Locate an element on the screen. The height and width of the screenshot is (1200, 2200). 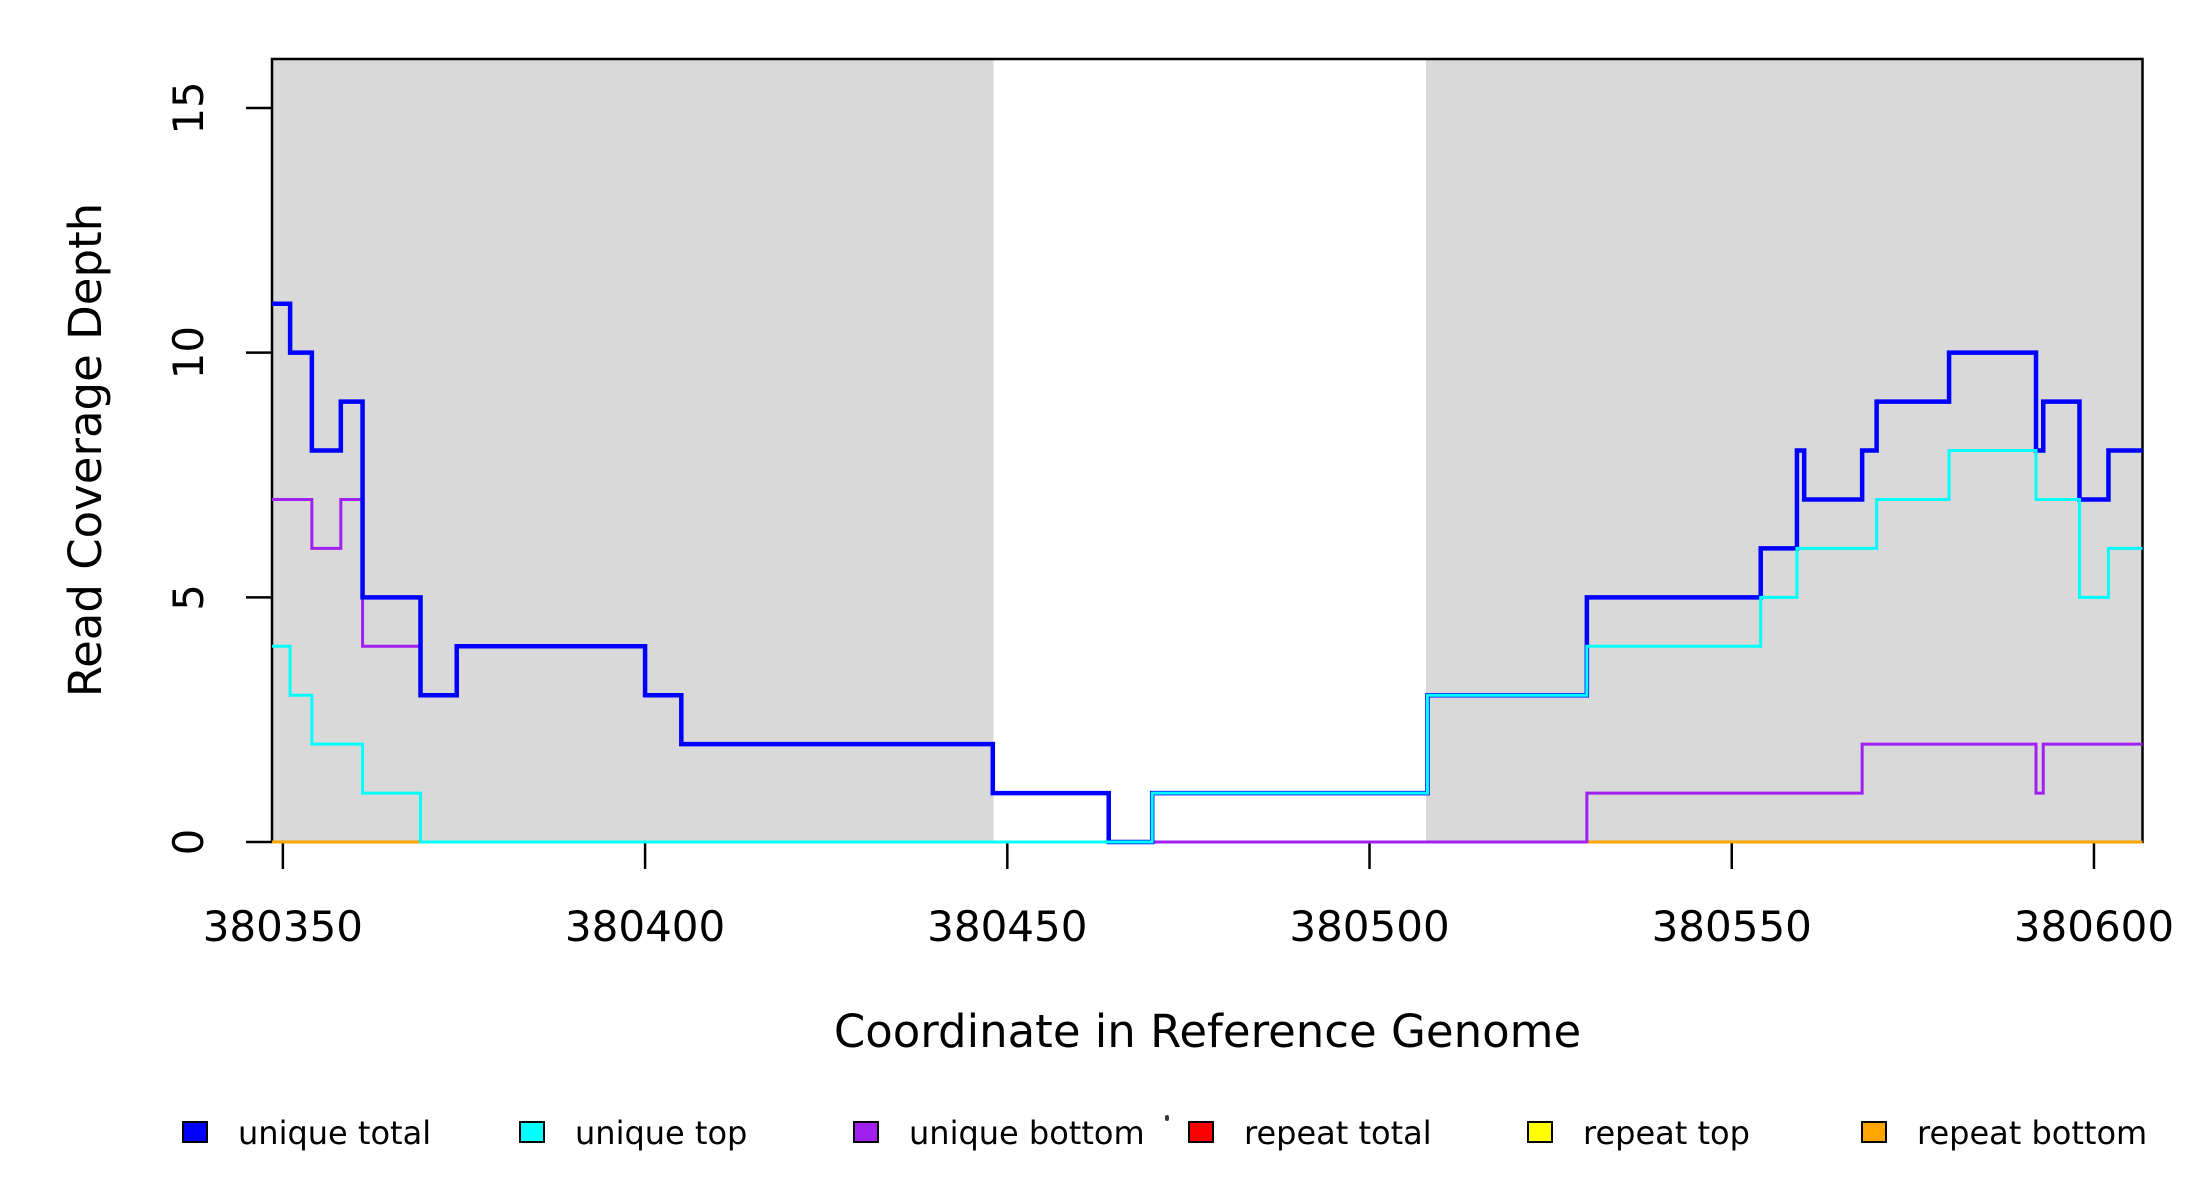
y-tick-label: 0 is located at coordinates (188, 842).